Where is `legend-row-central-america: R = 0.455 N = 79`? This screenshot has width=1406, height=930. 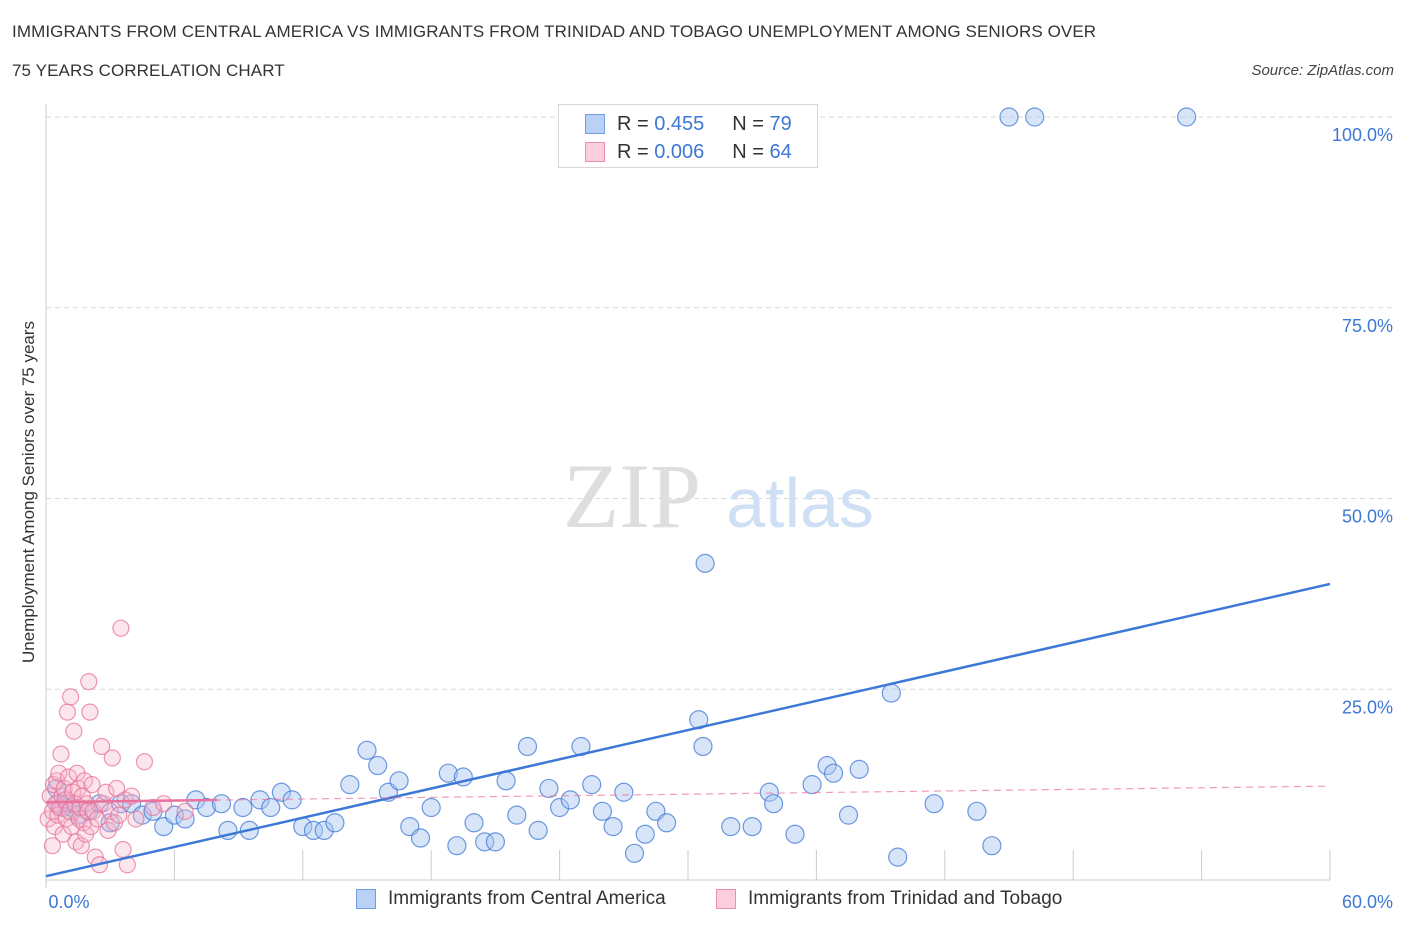
legend-row-central-america: R = 0.455 N = 79 is located at coordinates (688, 124).